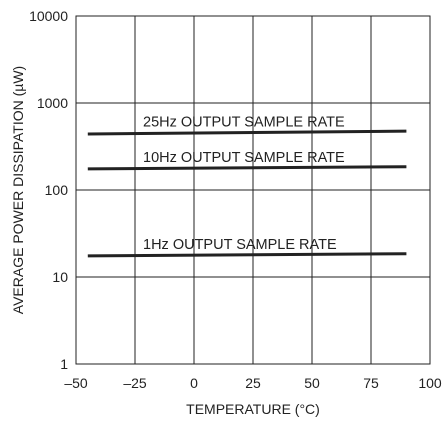 Image resolution: width=445 pixels, height=421 pixels. I want to click on y-tick-label: 10, so click(60, 277).